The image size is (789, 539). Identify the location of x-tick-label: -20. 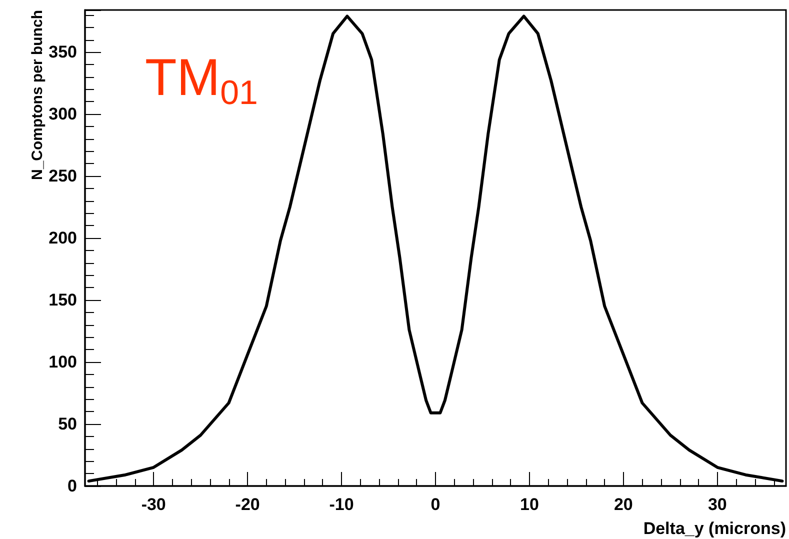
(247, 504).